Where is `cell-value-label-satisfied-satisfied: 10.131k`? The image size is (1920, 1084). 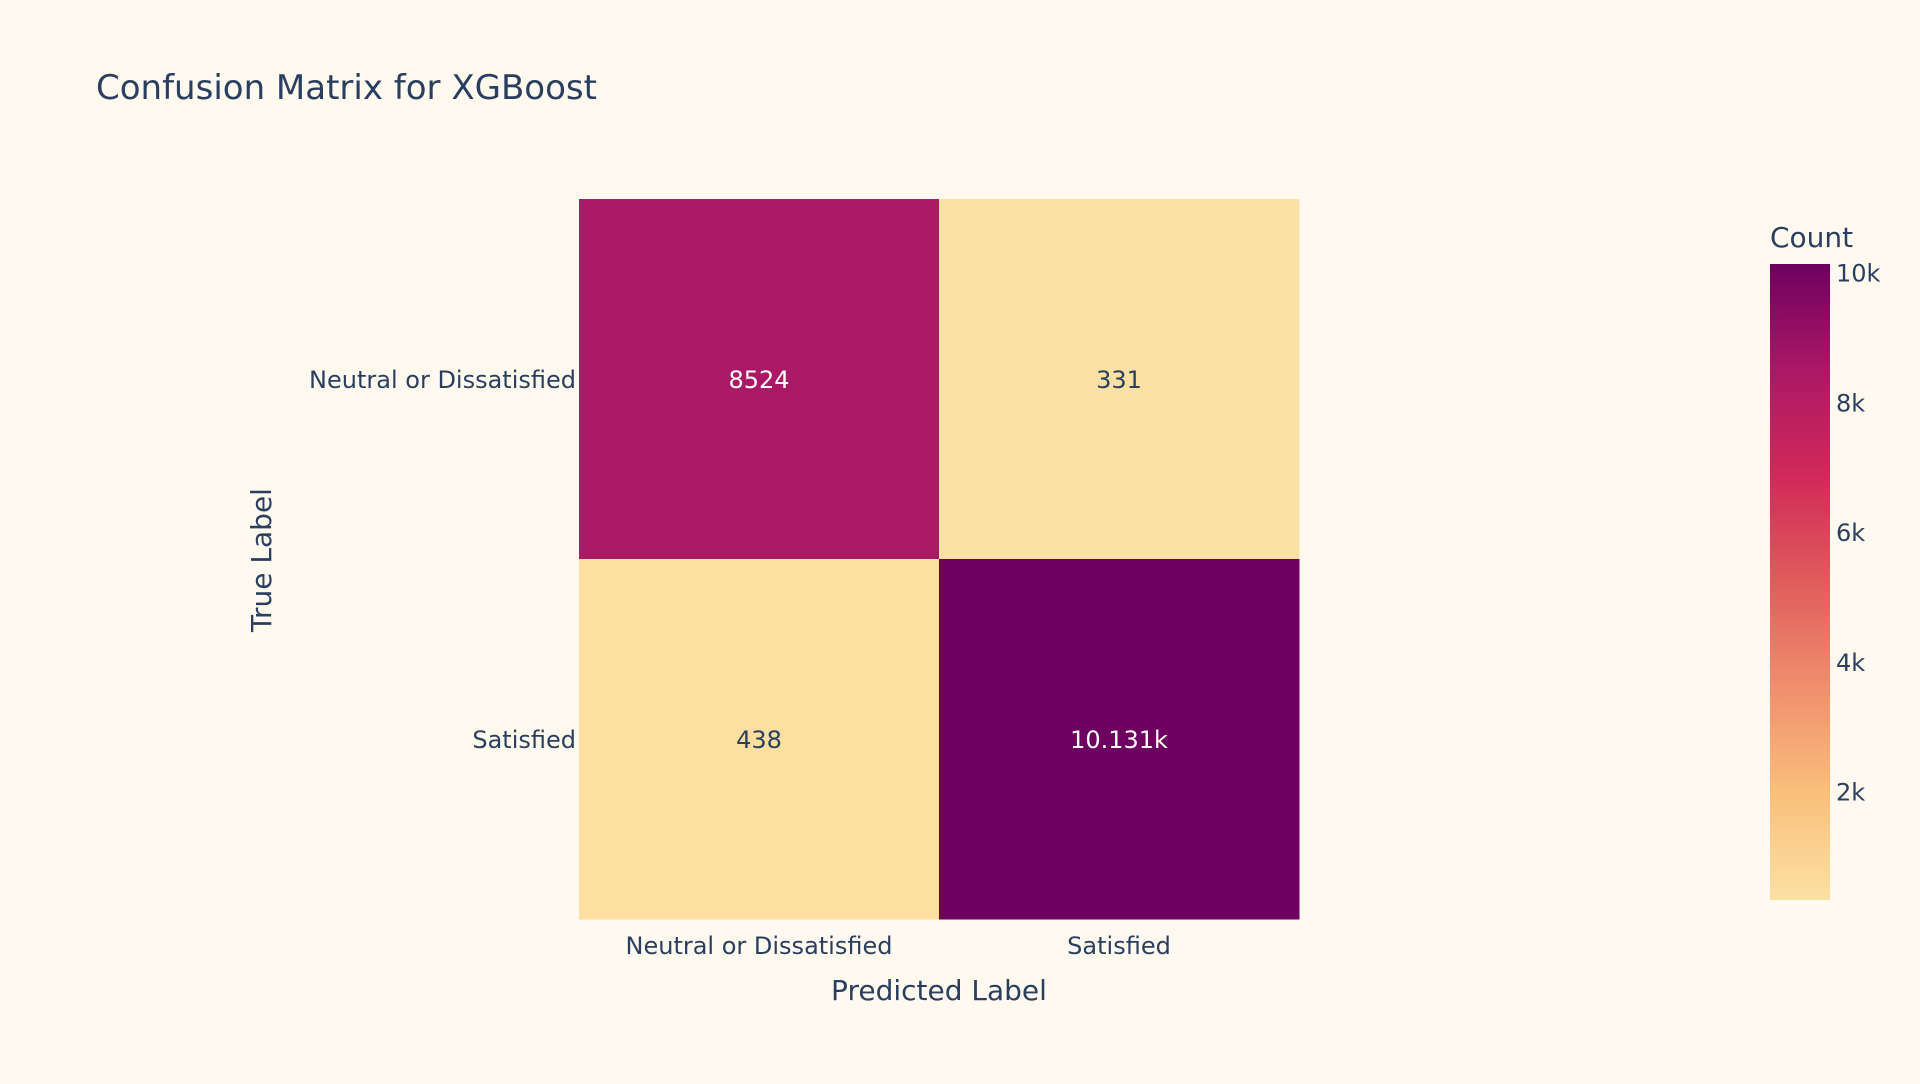
cell-value-label-satisfied-satisfied: 10.131k is located at coordinates (1119, 740).